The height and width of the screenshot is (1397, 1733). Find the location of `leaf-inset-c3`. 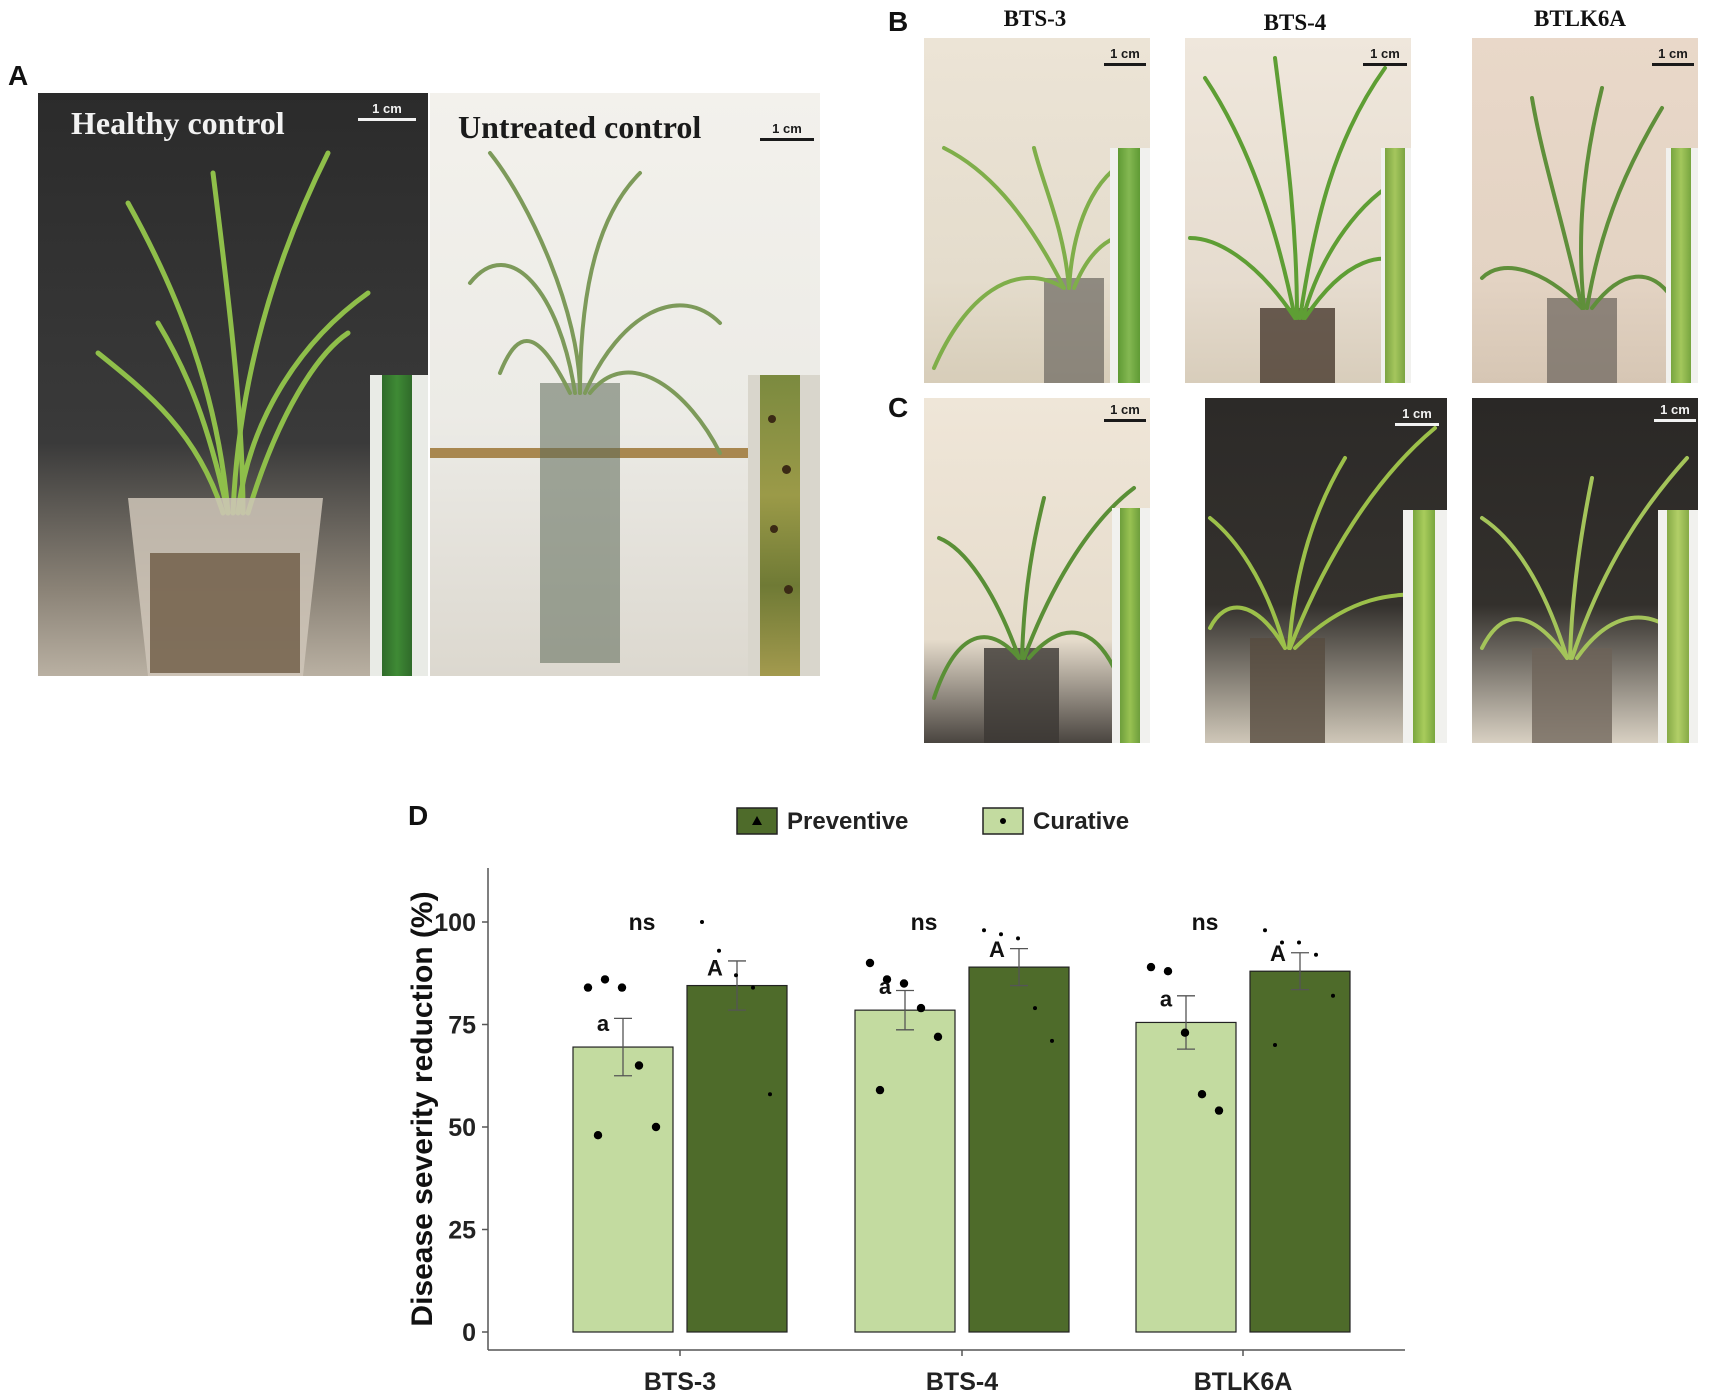

leaf-inset-c3 is located at coordinates (1678, 626).